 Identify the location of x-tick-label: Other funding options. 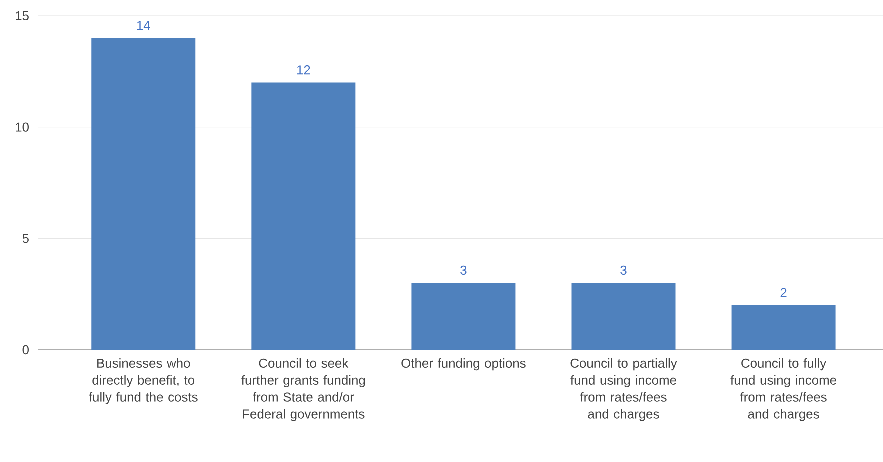
(464, 364).